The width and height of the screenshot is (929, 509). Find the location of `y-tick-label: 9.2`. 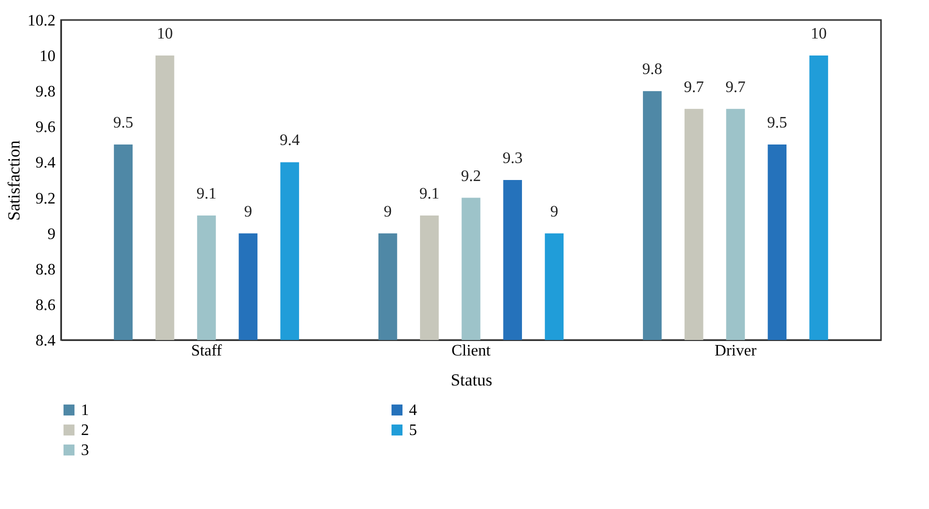

y-tick-label: 9.2 is located at coordinates (46, 199).